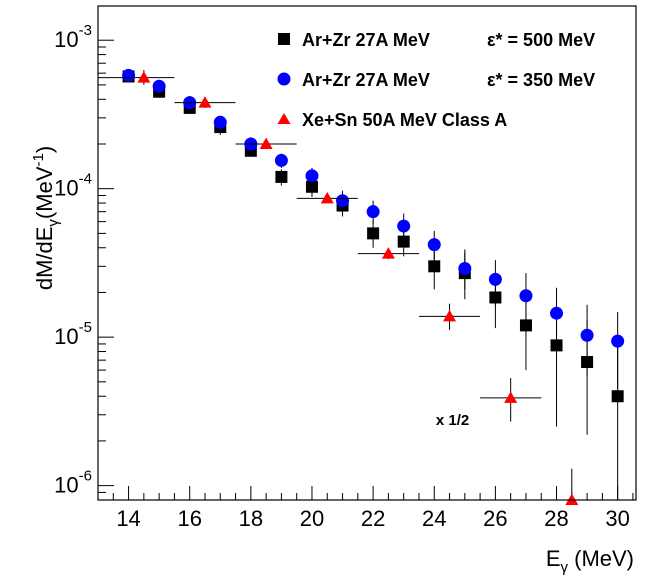  What do you see at coordinates (251, 518) in the screenshot?
I see `x-tick-label: 18` at bounding box center [251, 518].